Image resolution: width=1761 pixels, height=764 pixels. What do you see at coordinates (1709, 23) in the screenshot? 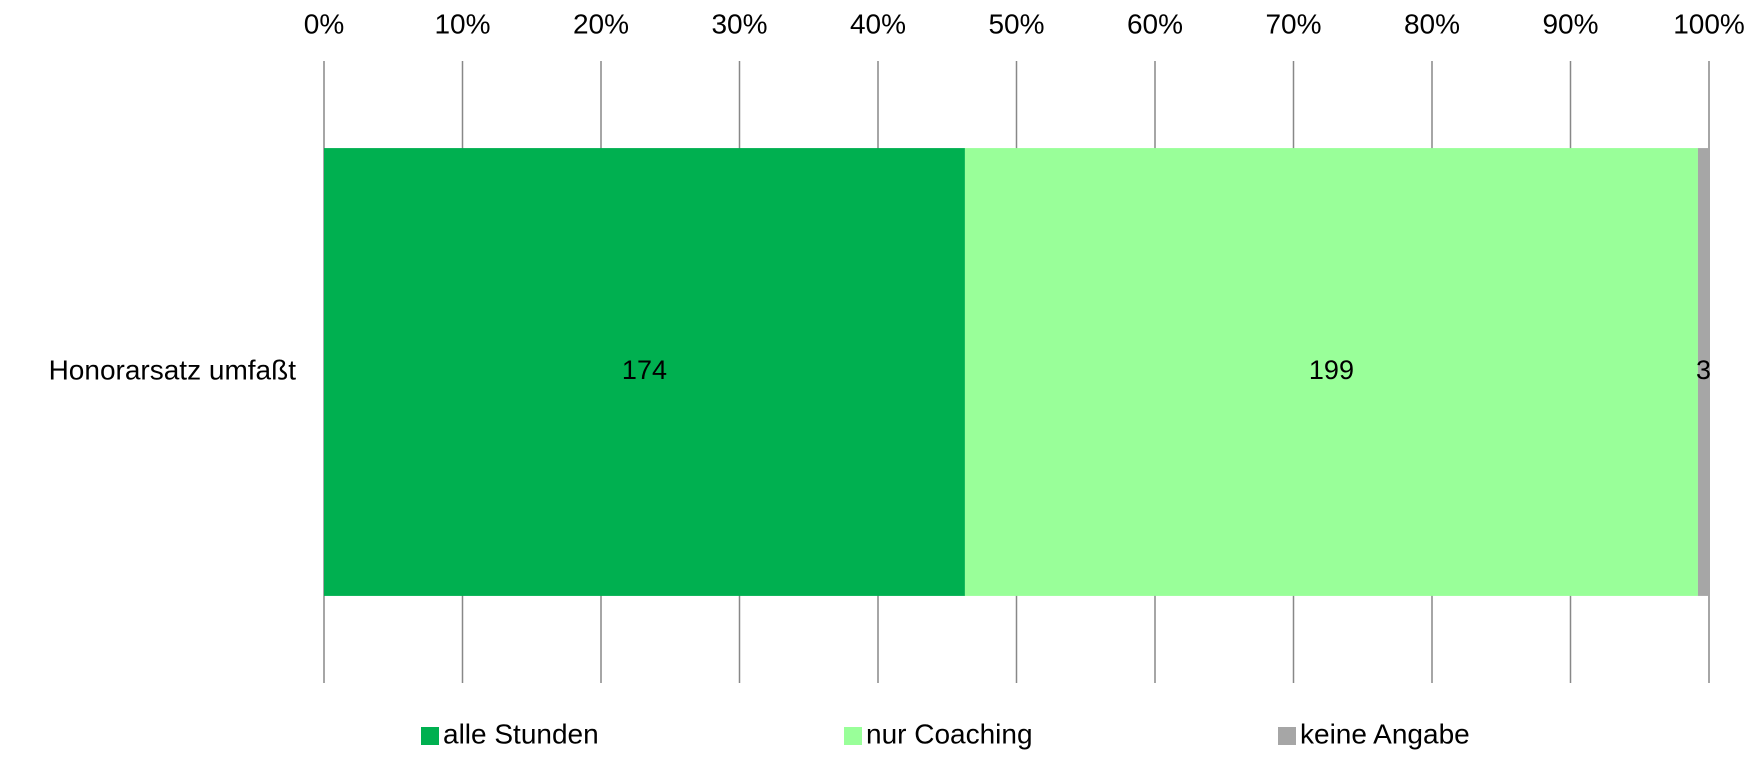
I see `x-tick-label: 100%` at bounding box center [1709, 23].